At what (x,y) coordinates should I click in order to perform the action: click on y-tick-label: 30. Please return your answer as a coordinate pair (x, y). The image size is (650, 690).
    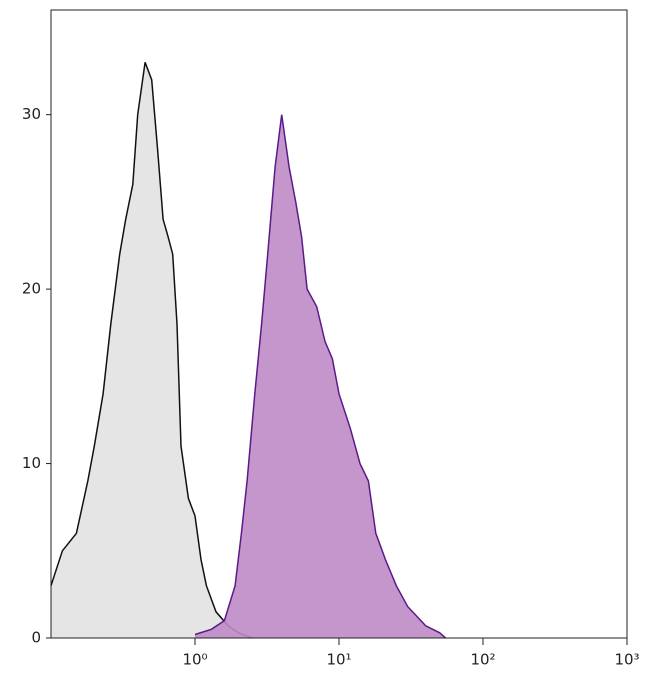
    Looking at the image, I should click on (31, 114).